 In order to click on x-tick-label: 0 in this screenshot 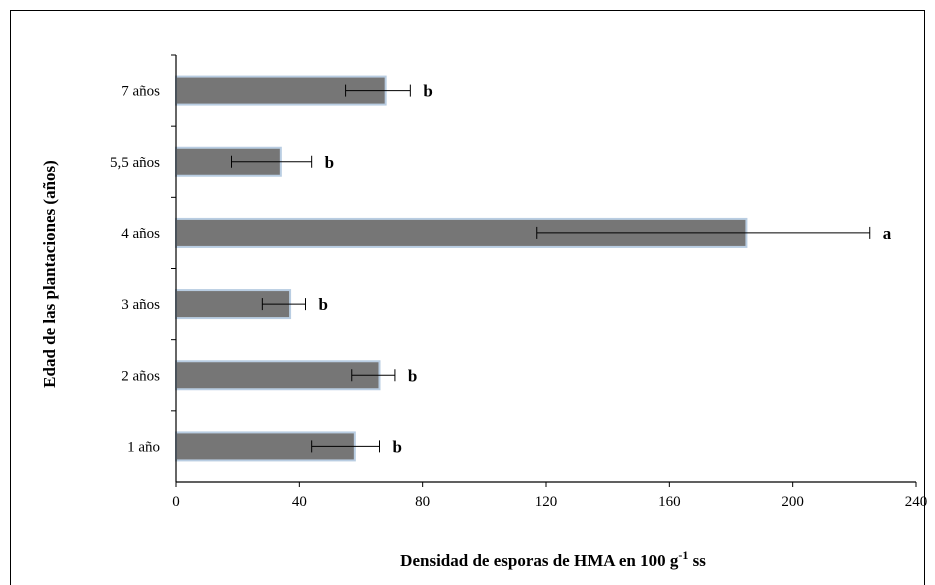, I will do `click(176, 502)`.